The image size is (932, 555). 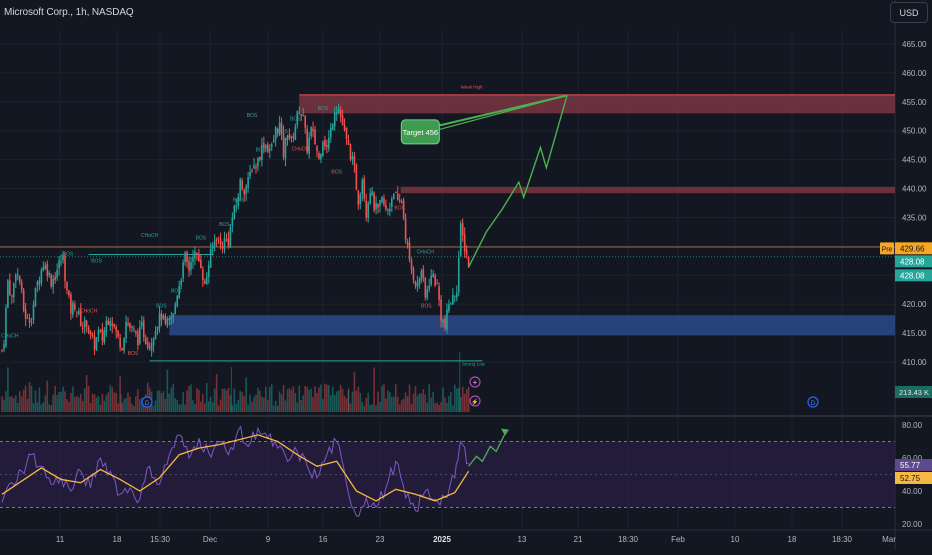 I want to click on earnings-plus-icon, so click(x=475, y=382).